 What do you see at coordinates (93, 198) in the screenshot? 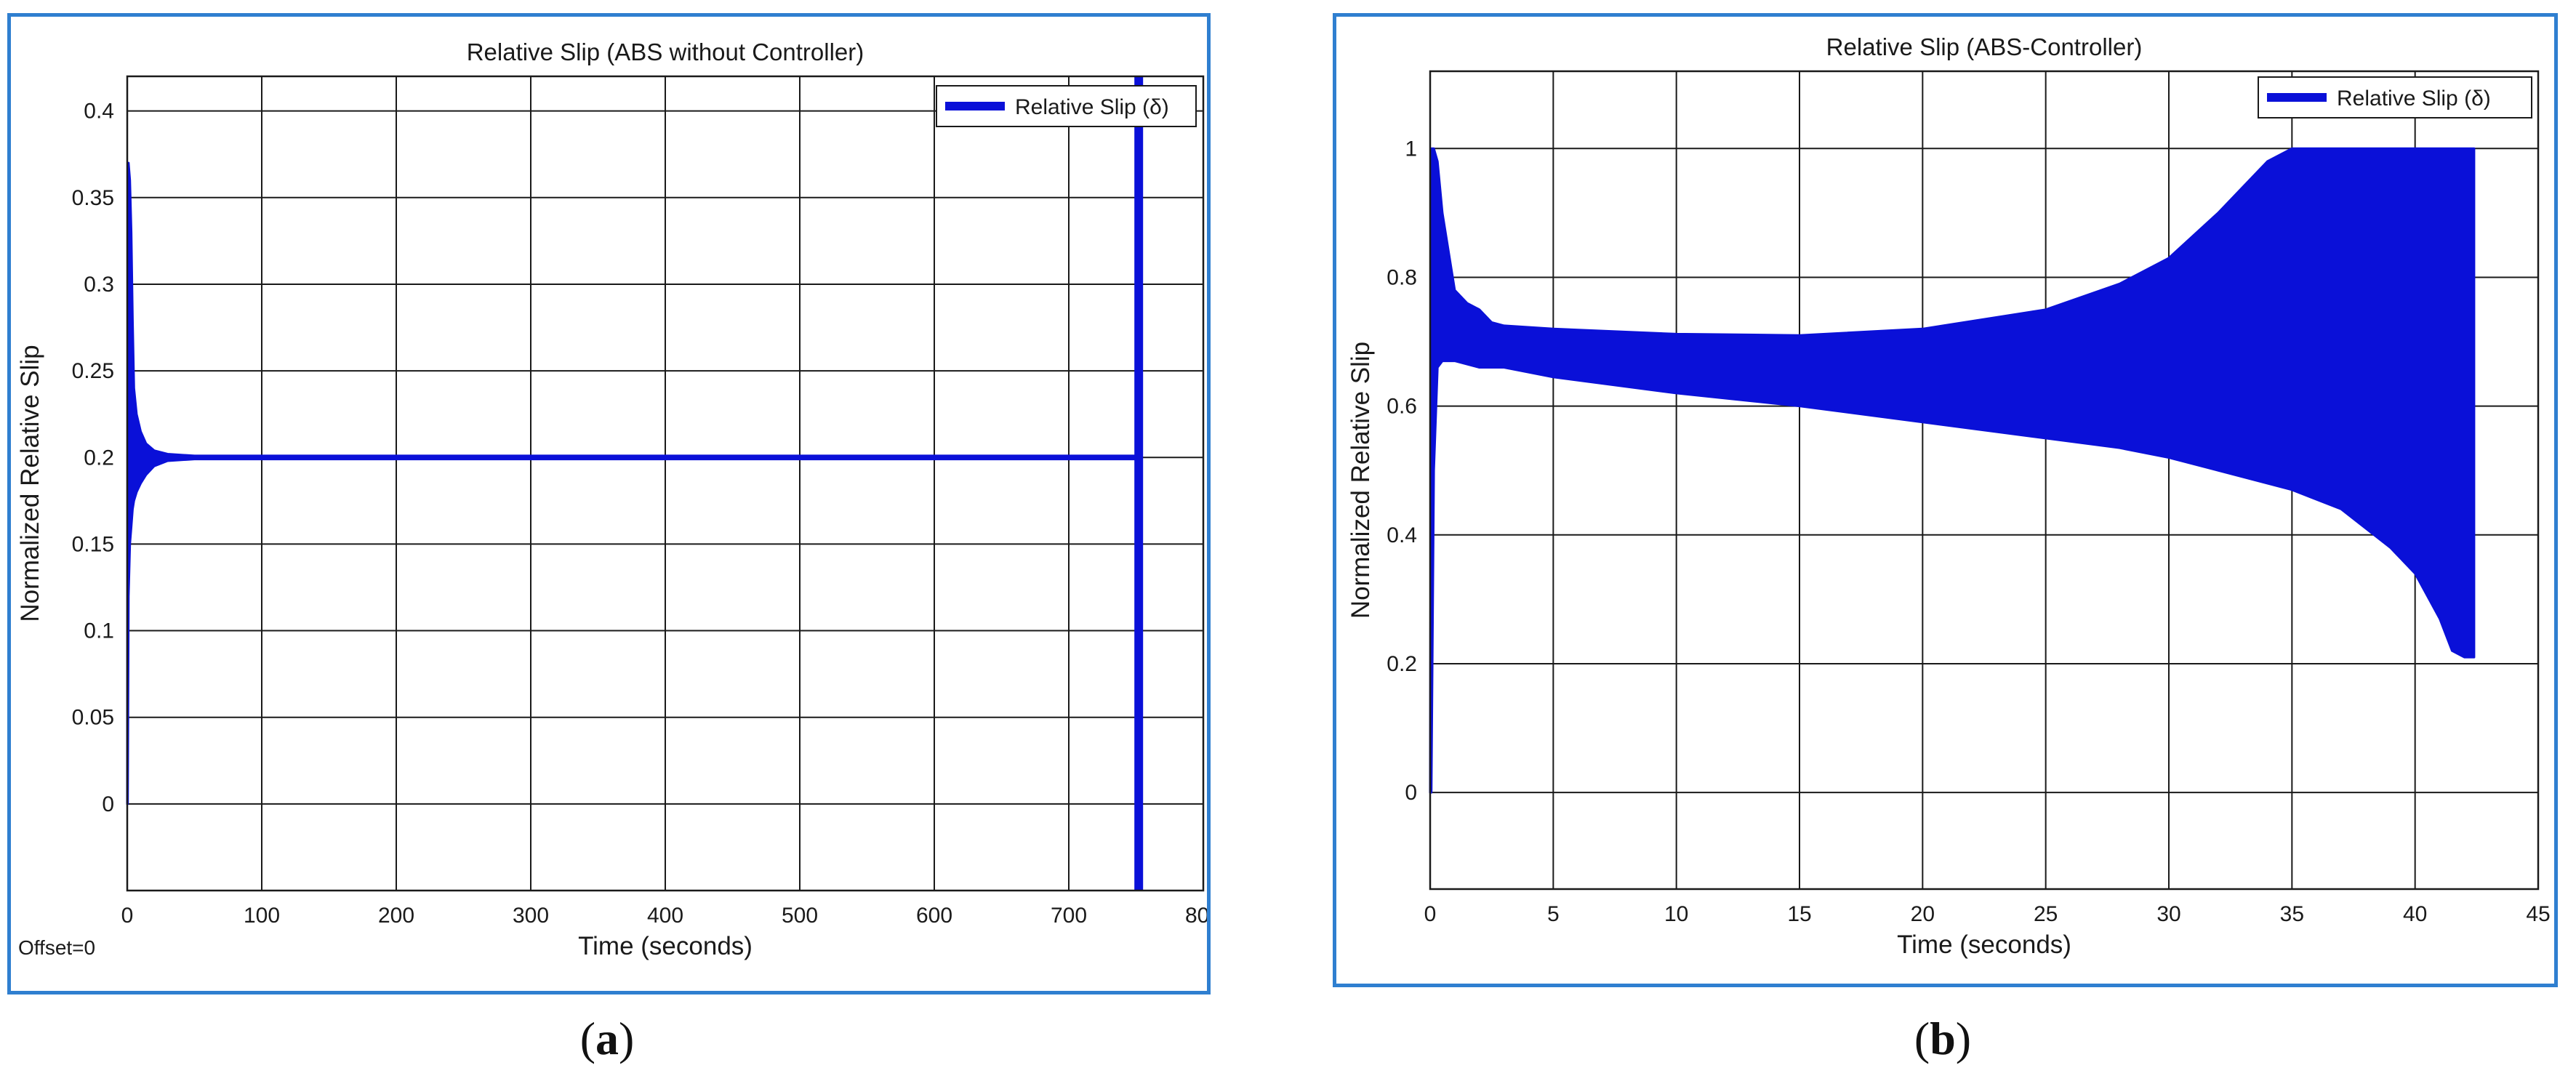
I see `y-tick-label: 0.35` at bounding box center [93, 198].